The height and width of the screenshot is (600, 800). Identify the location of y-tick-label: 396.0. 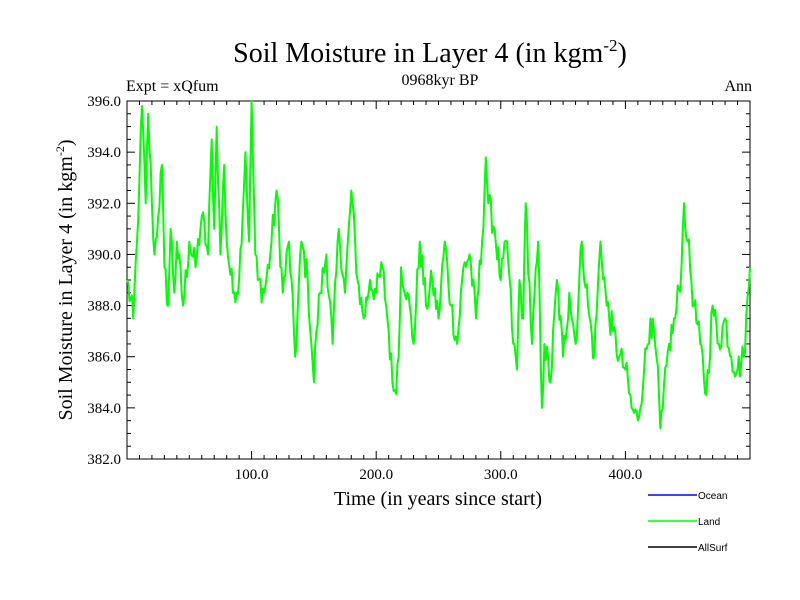
(104, 102).